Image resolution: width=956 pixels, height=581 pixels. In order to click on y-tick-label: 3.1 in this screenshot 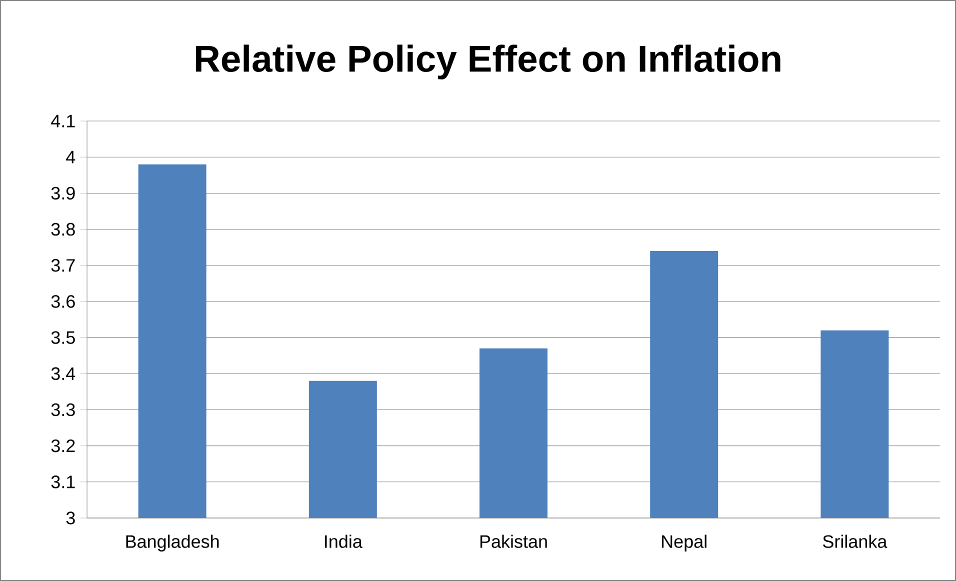, I will do `click(63, 482)`.